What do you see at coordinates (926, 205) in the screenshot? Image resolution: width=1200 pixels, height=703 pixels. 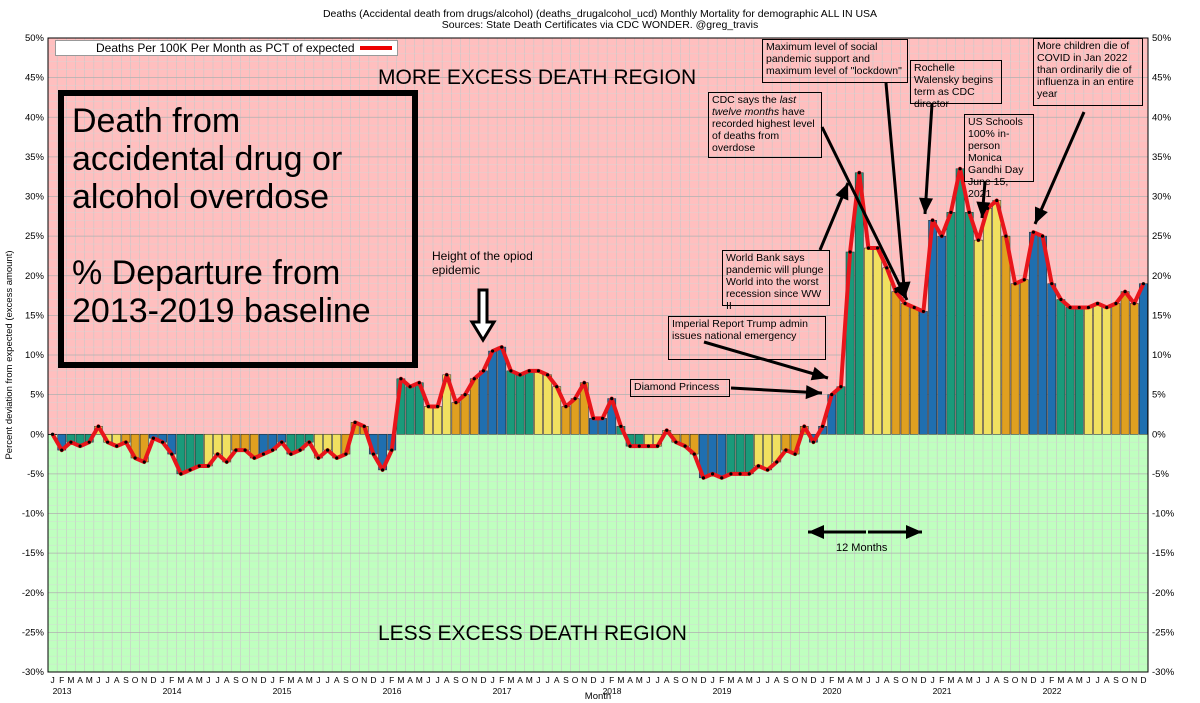 I see `walensky-arrow-head` at bounding box center [926, 205].